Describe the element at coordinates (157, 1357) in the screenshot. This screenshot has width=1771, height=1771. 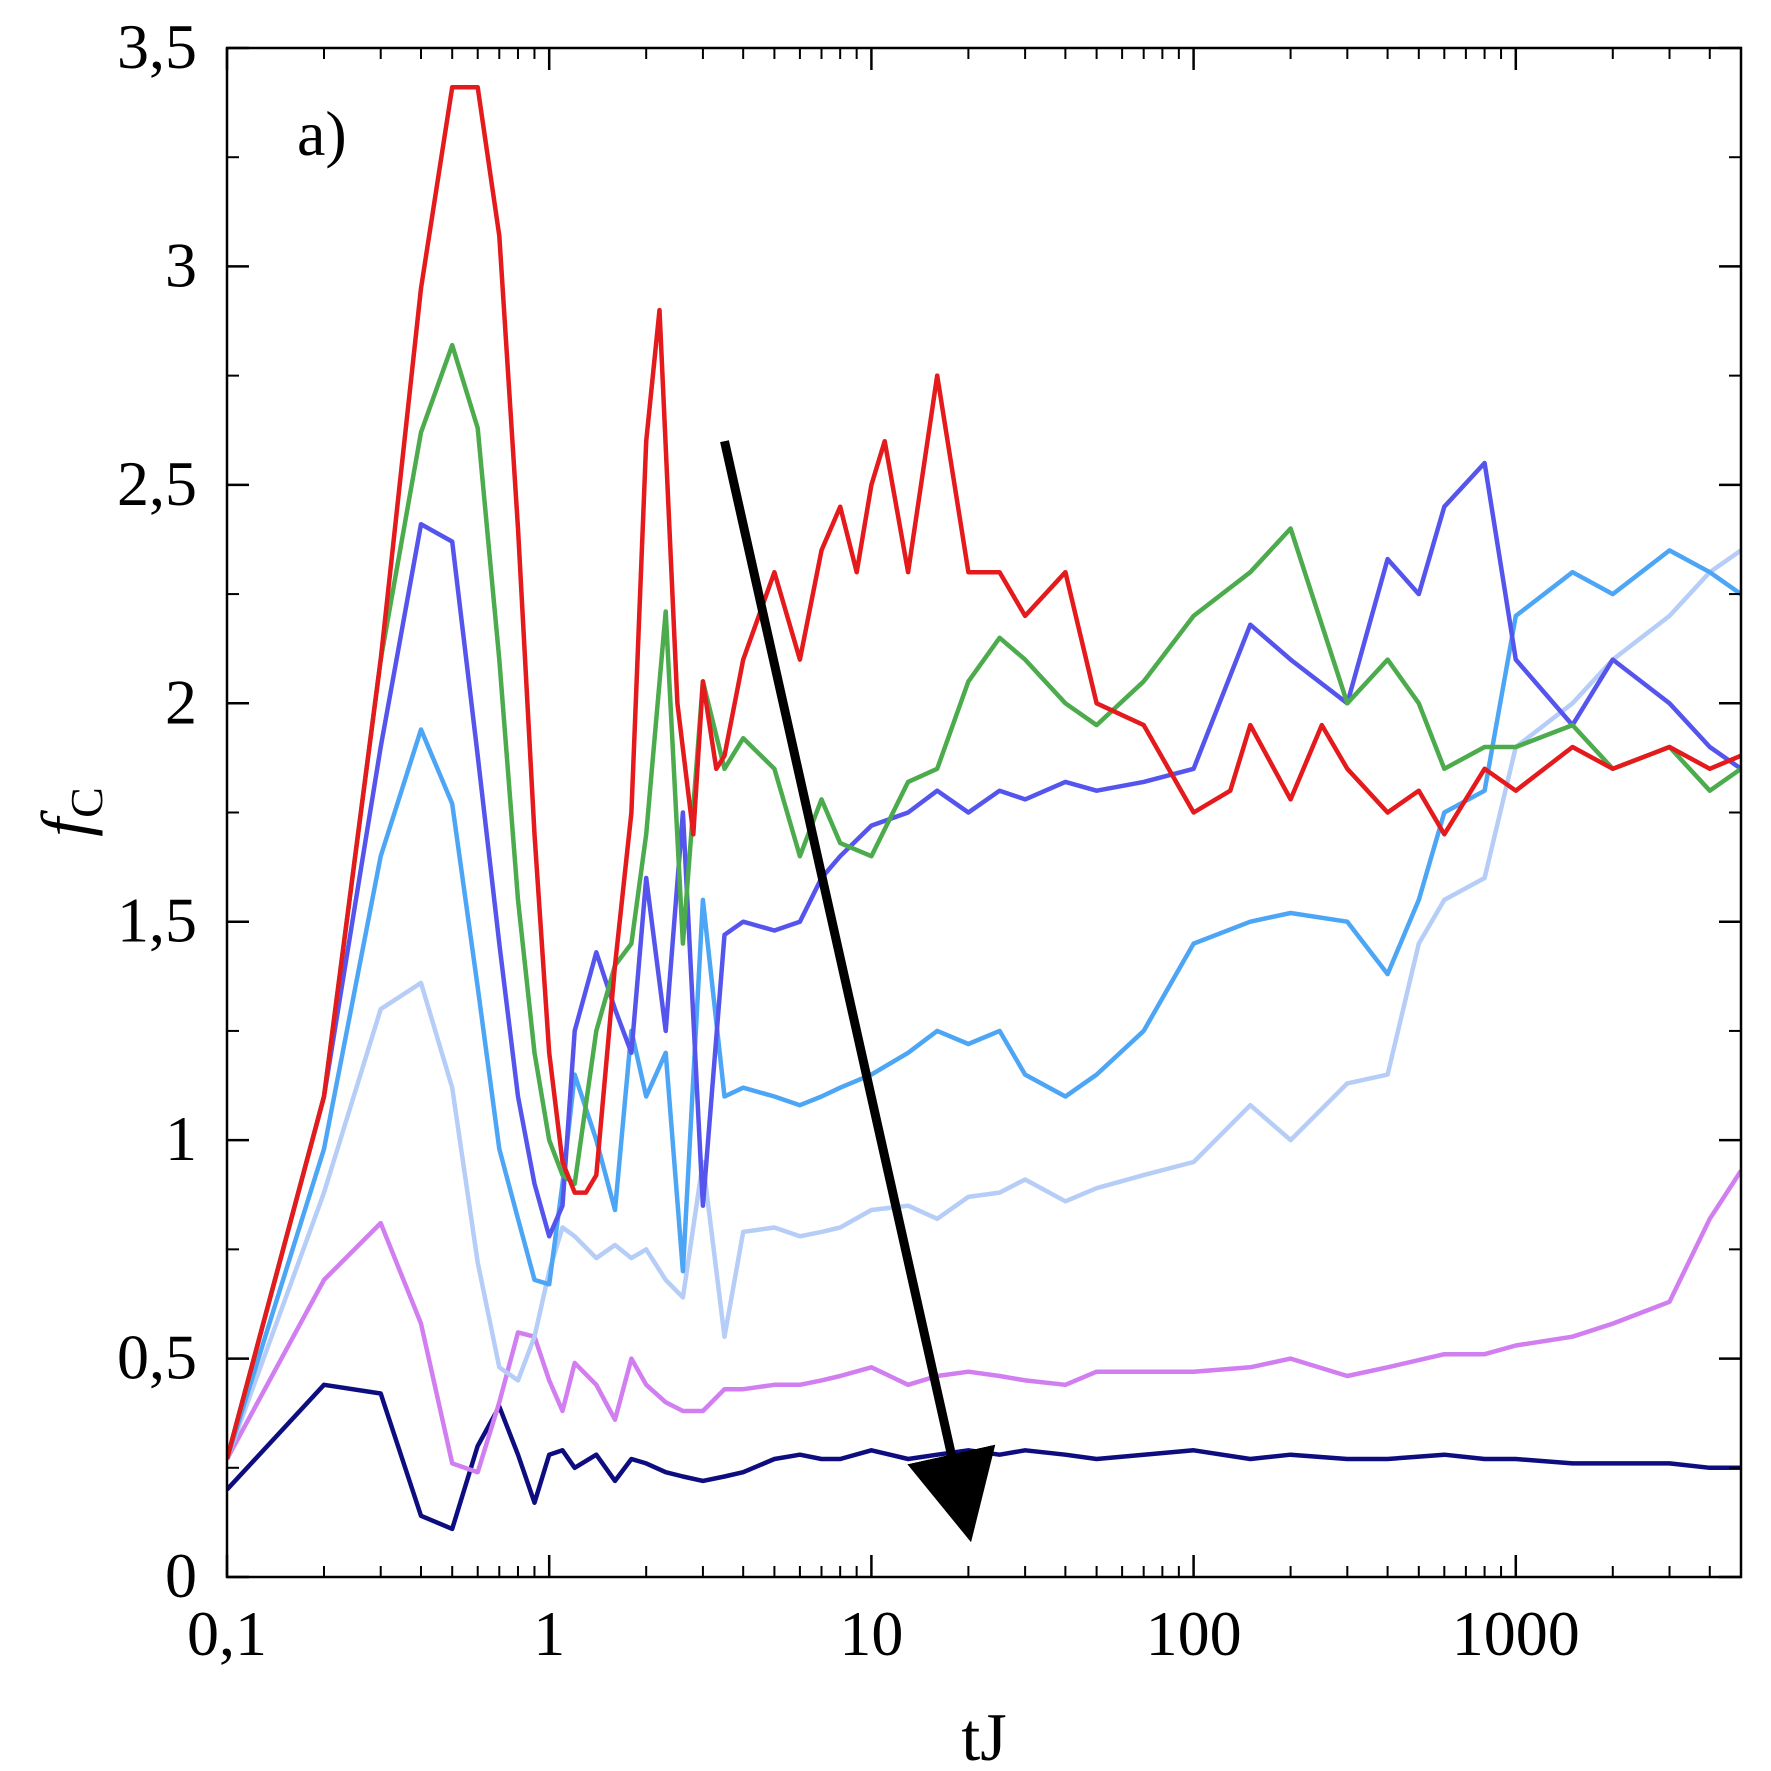
I see `y-tick-label-1: 0,5` at that location.